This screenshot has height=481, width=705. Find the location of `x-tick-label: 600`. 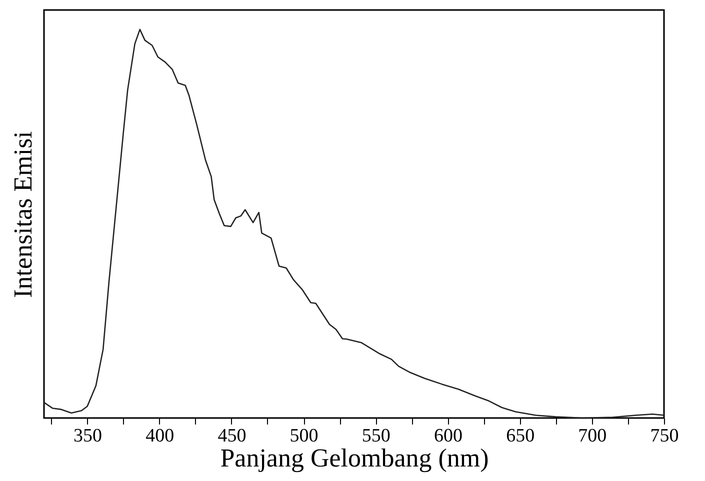

x-tick-label: 600 is located at coordinates (448, 436).